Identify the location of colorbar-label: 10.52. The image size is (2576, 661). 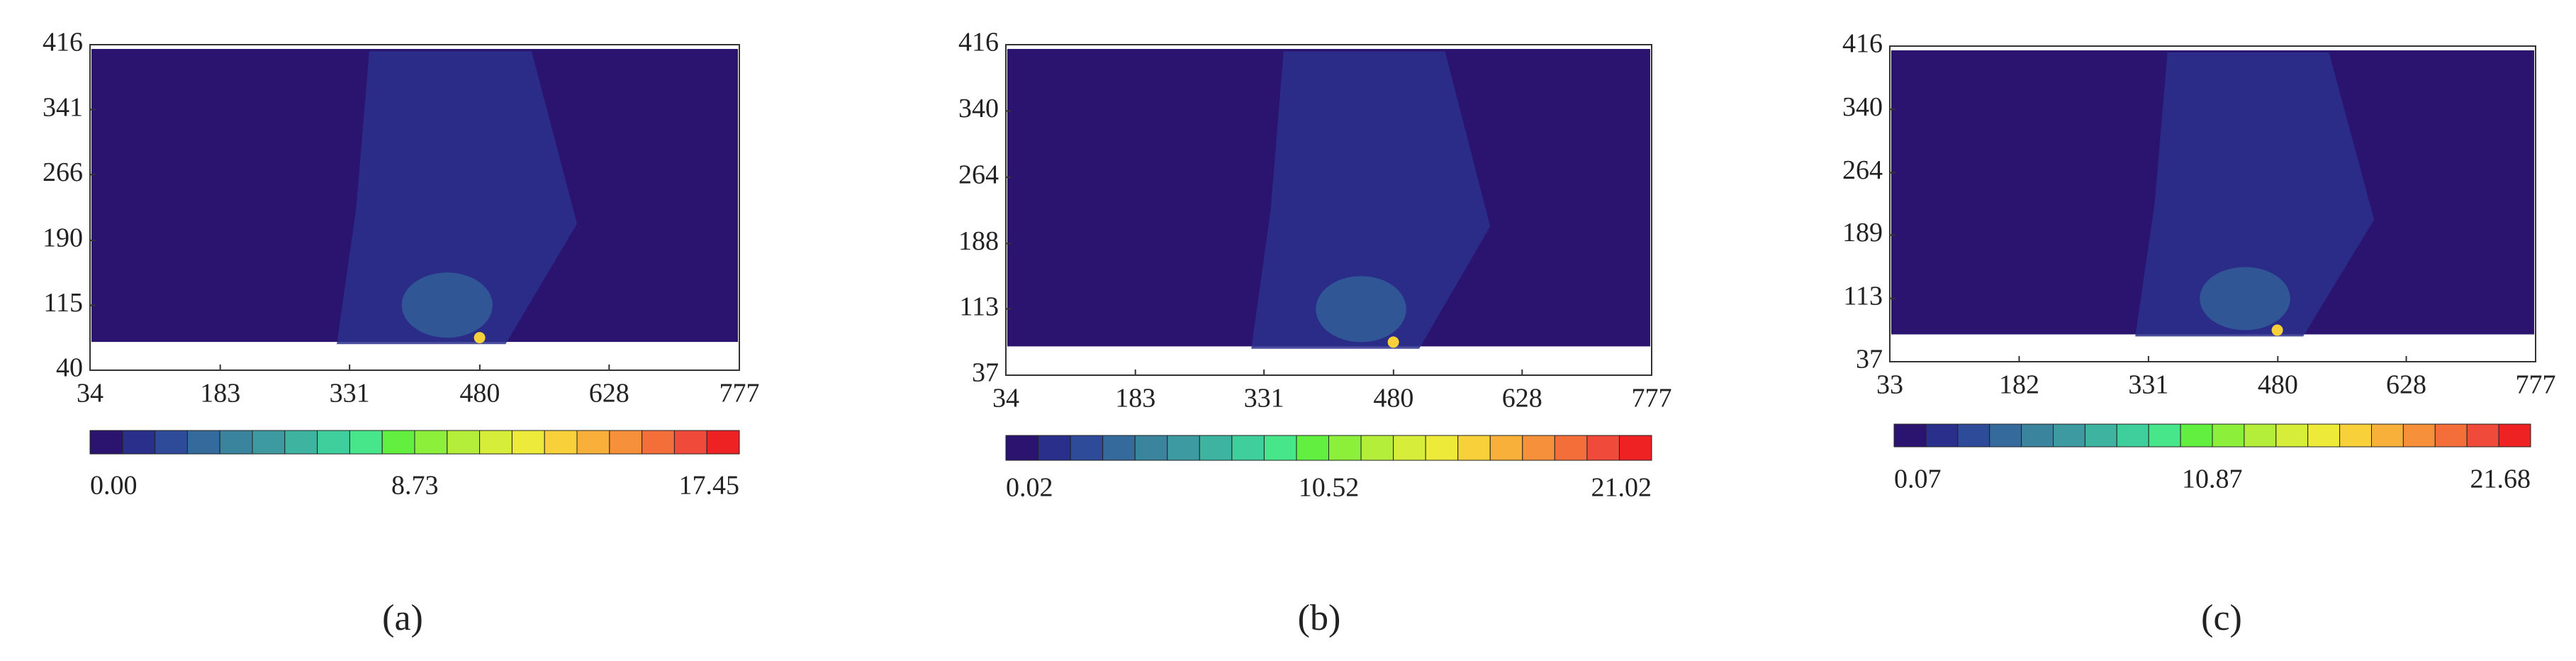
(1329, 488).